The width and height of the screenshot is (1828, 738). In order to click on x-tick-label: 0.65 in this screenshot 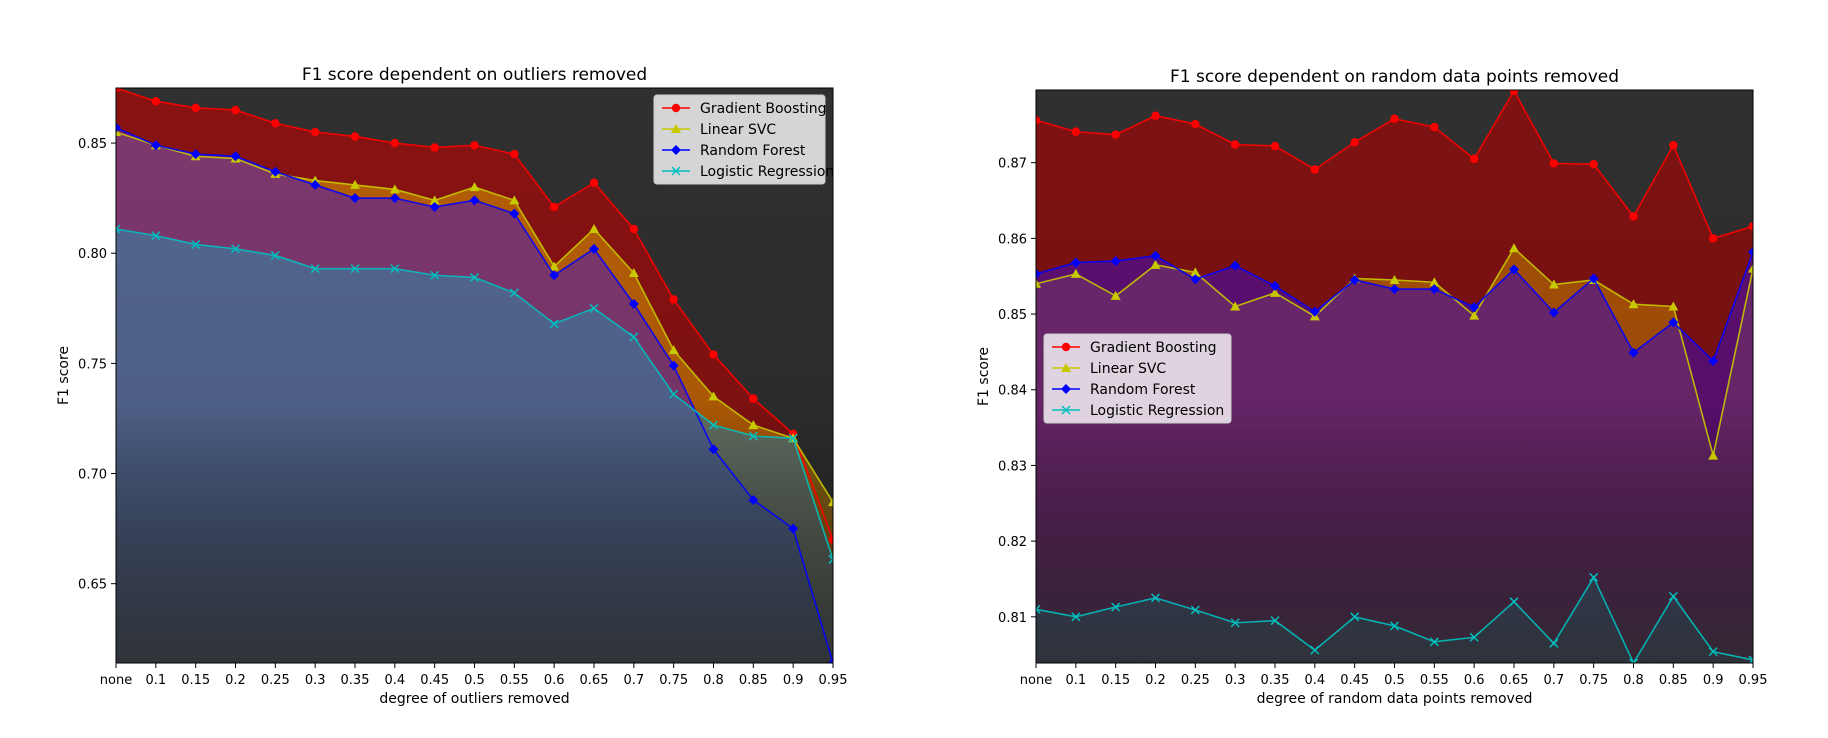, I will do `click(594, 680)`.